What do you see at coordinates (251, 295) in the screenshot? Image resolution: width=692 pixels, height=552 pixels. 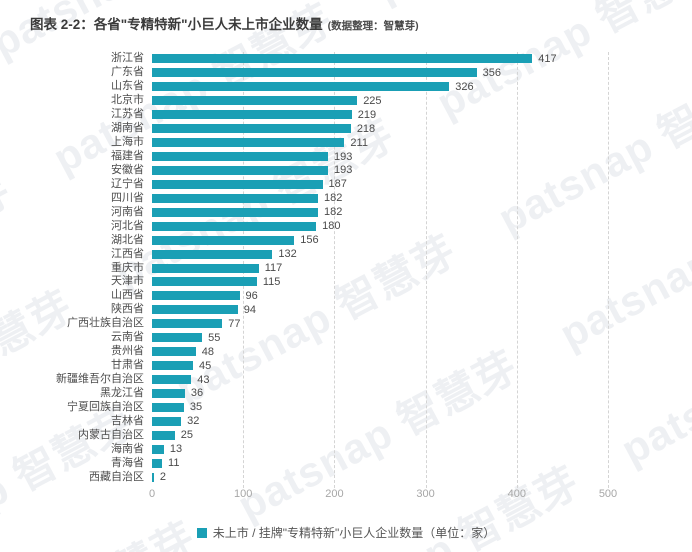 I see `value-label: 96` at bounding box center [251, 295].